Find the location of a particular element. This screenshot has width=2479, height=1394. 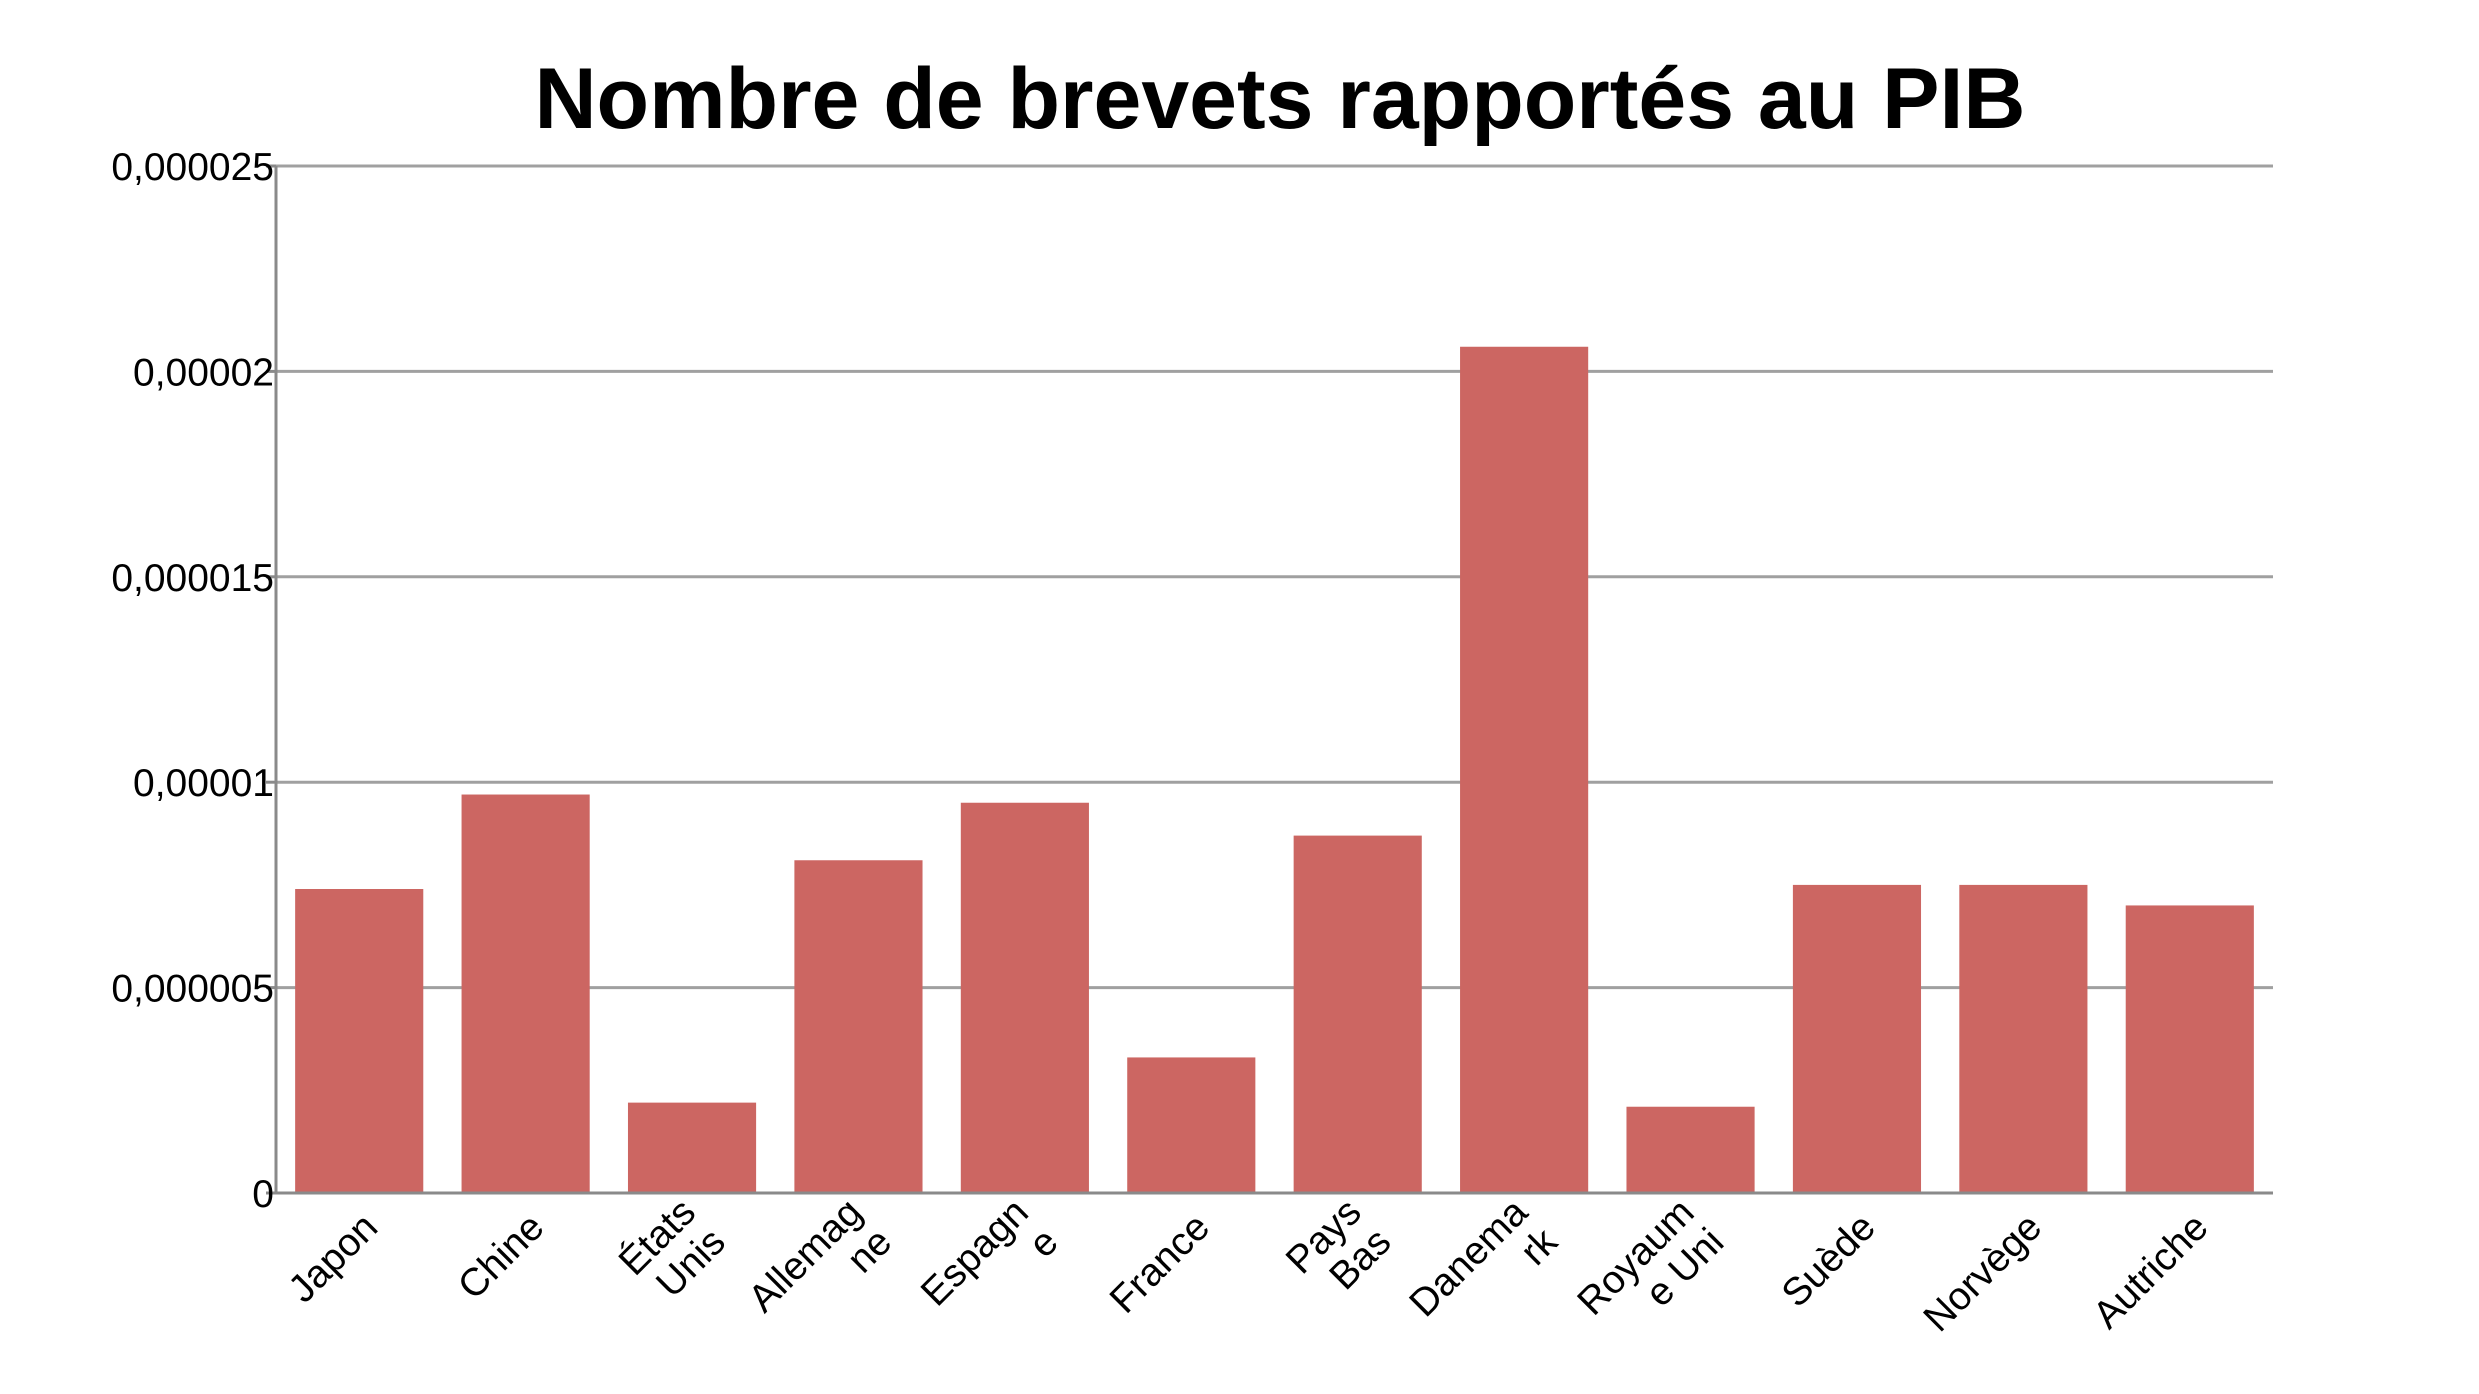

x-tick-label: Suède is located at coordinates (1829, 1260).